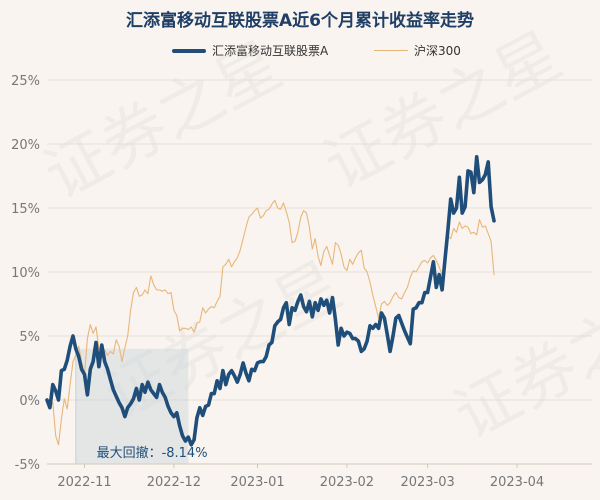 Image resolution: width=600 pixels, height=500 pixels. I want to click on x-tick-label: 2023-04, so click(517, 482).